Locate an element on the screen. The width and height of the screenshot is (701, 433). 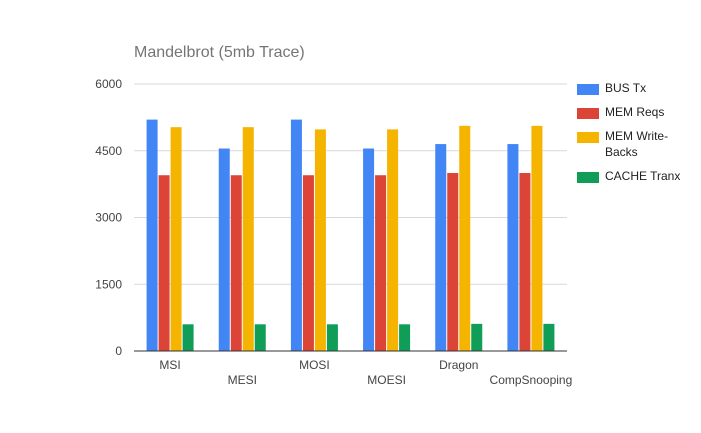
bar-mem-write-backs-moesi is located at coordinates (393, 240).